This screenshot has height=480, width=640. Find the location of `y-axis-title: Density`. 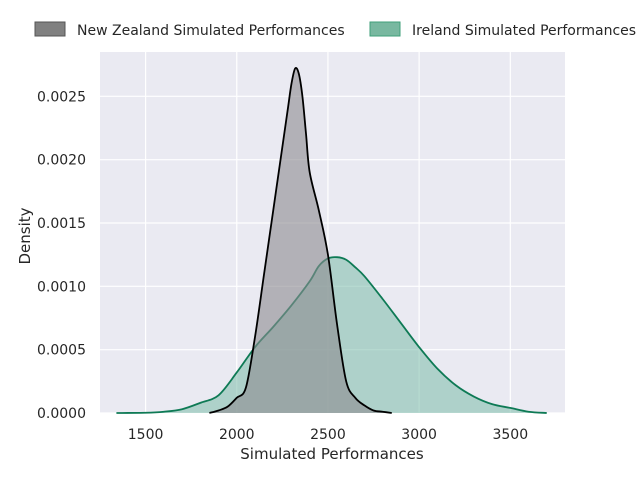

y-axis-title: Density is located at coordinates (25, 235).